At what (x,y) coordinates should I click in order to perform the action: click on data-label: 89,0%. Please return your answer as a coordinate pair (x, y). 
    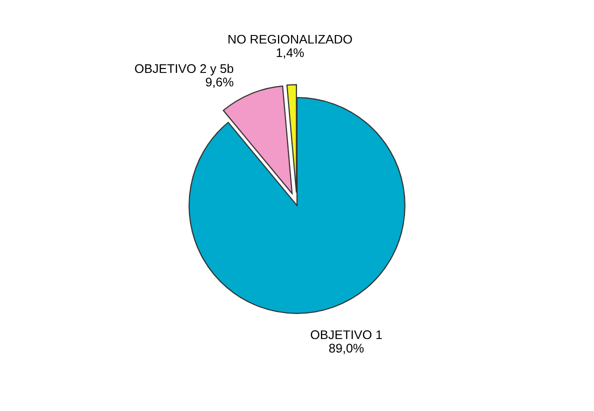
    Looking at the image, I should click on (346, 349).